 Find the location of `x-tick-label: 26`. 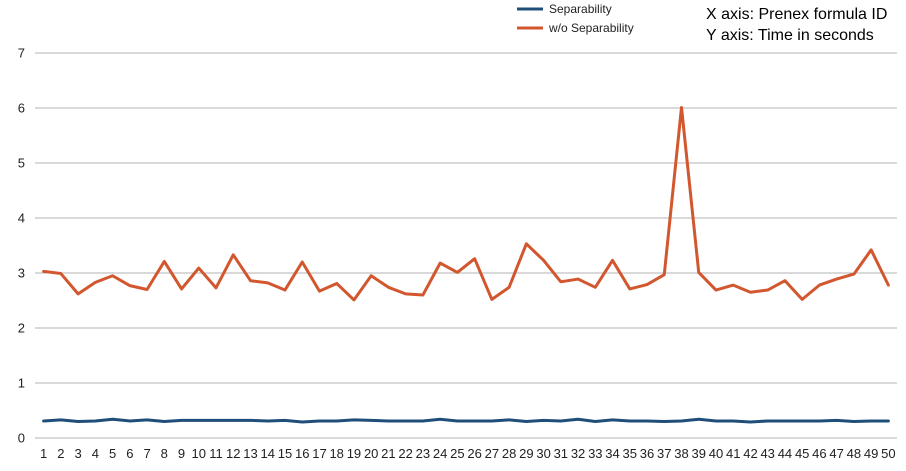

x-tick-label: 26 is located at coordinates (474, 453).